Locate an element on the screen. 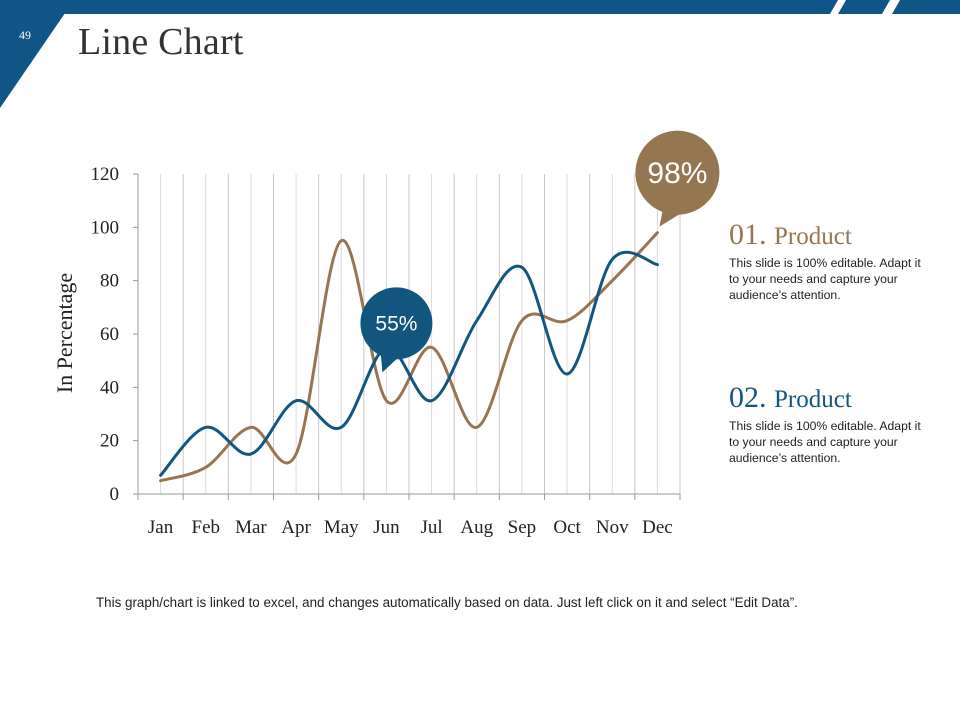 The height and width of the screenshot is (720, 960). callout-label: 55% is located at coordinates (396, 324).